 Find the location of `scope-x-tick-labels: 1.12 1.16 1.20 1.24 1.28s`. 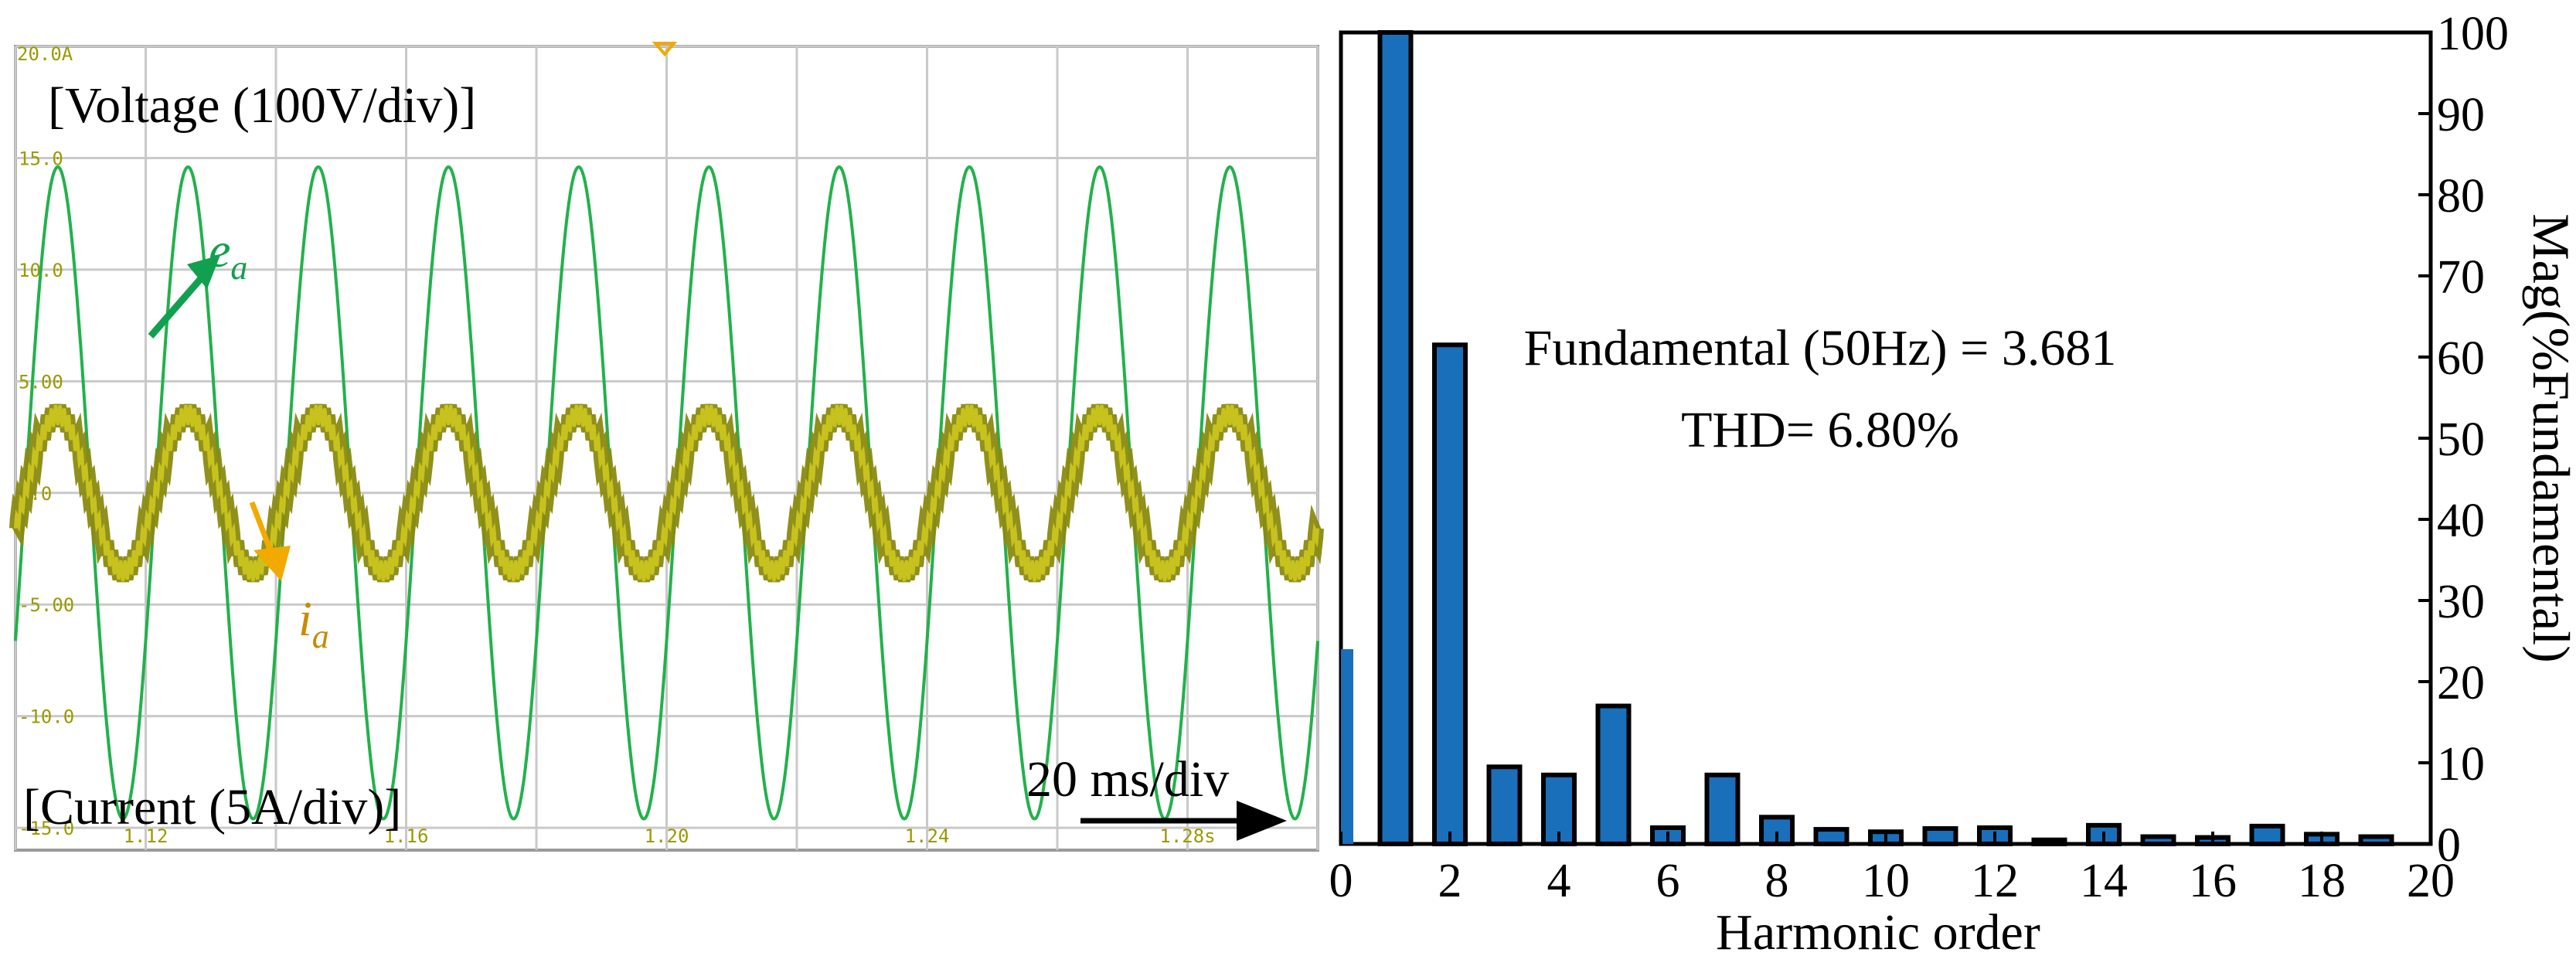

scope-x-tick-labels: 1.12 1.16 1.20 1.24 1.28s is located at coordinates (670, 836).